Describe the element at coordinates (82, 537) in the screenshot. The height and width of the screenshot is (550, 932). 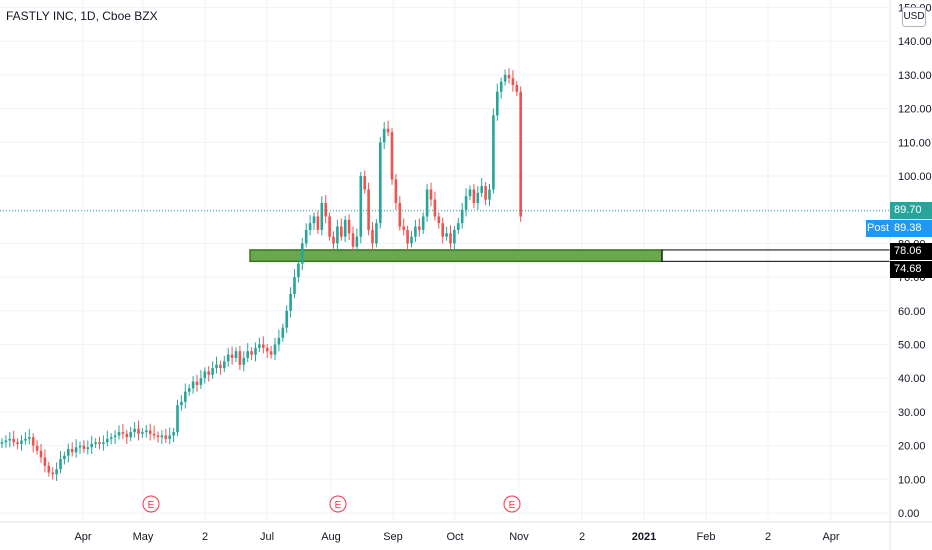
I see `x-tick-label: Apr` at that location.